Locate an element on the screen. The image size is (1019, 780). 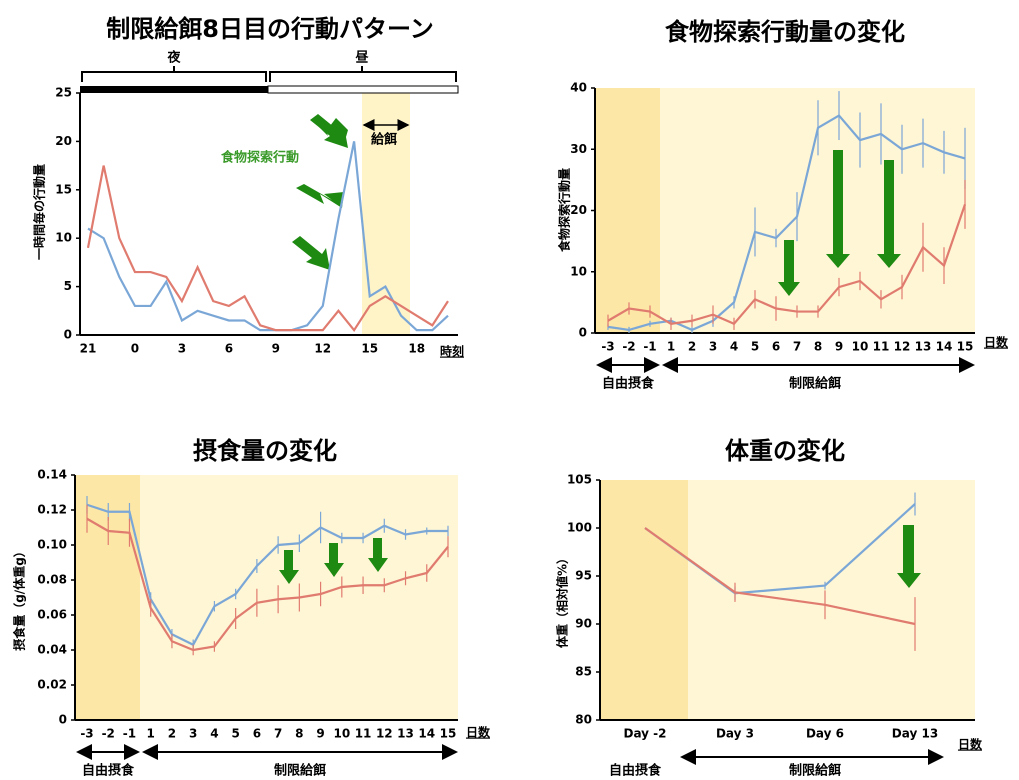
x-tick-label: Day -2 is located at coordinates (644, 734).